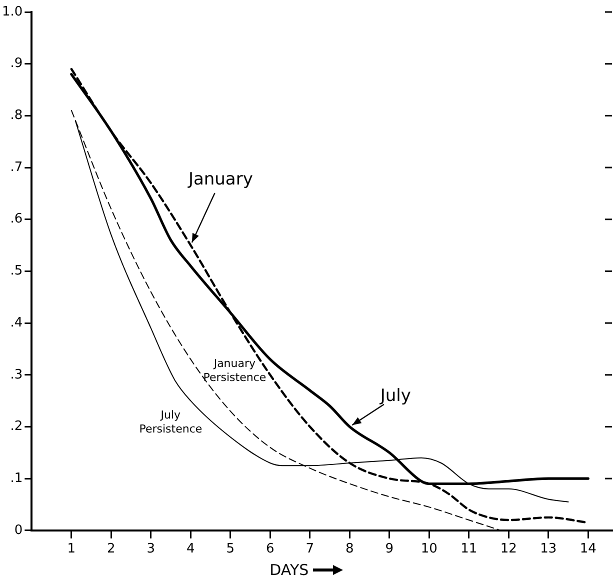  I want to click on y-tick-label: .4, so click(16, 322).